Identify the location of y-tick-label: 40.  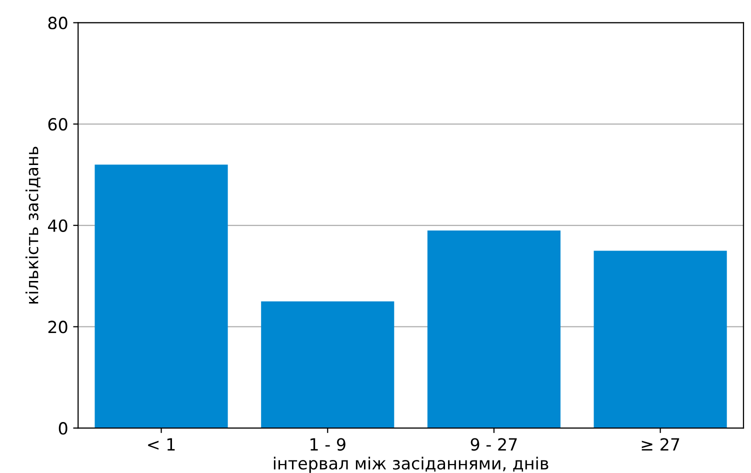
(58, 225).